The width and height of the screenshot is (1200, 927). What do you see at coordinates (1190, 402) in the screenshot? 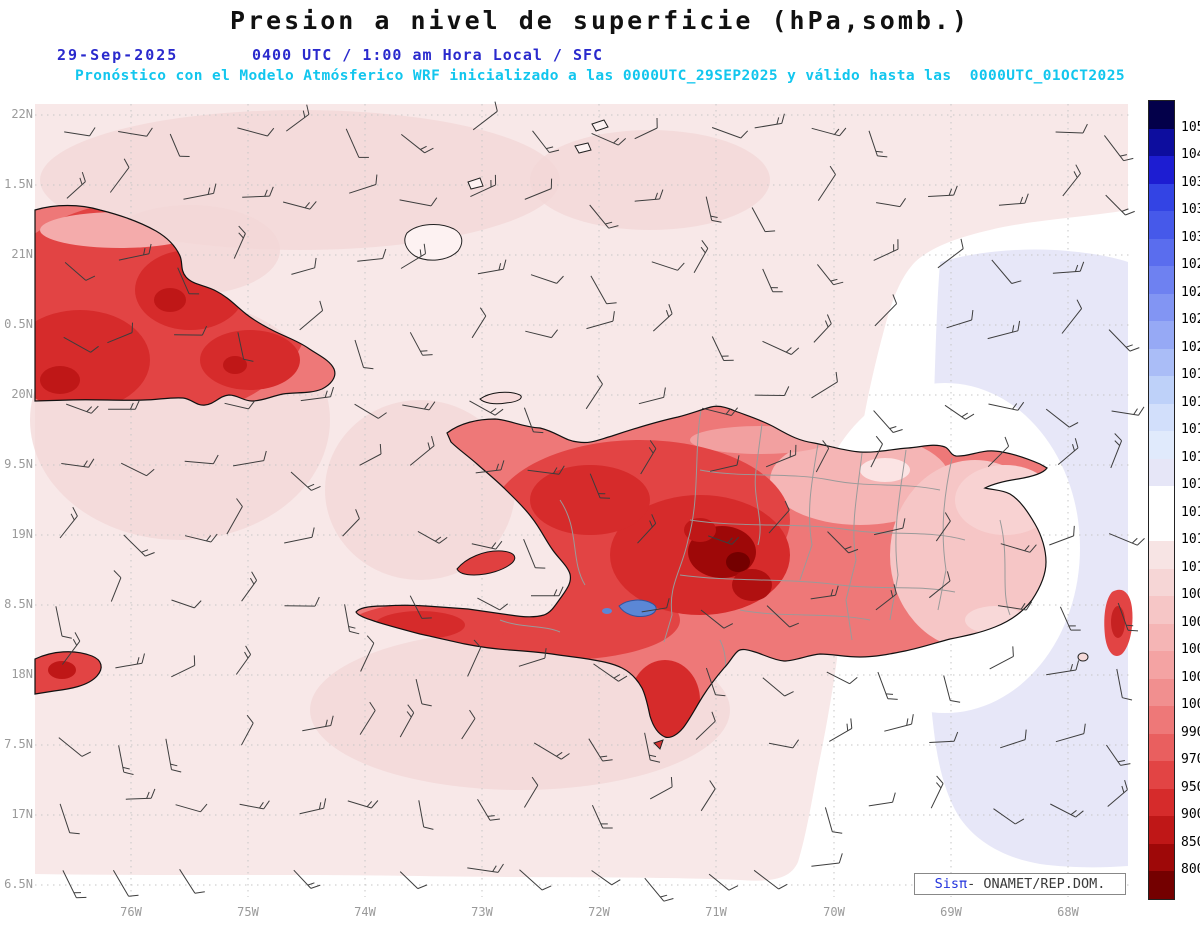
I see `colorbar-tick-label: 1018` at bounding box center [1190, 402].